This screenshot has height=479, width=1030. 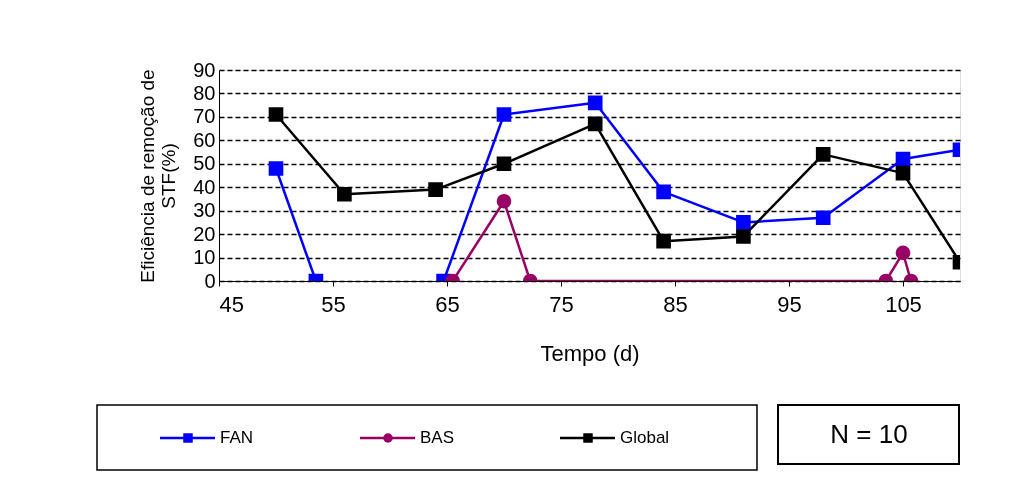 I want to click on x-tick-label: 85, so click(x=675, y=304).